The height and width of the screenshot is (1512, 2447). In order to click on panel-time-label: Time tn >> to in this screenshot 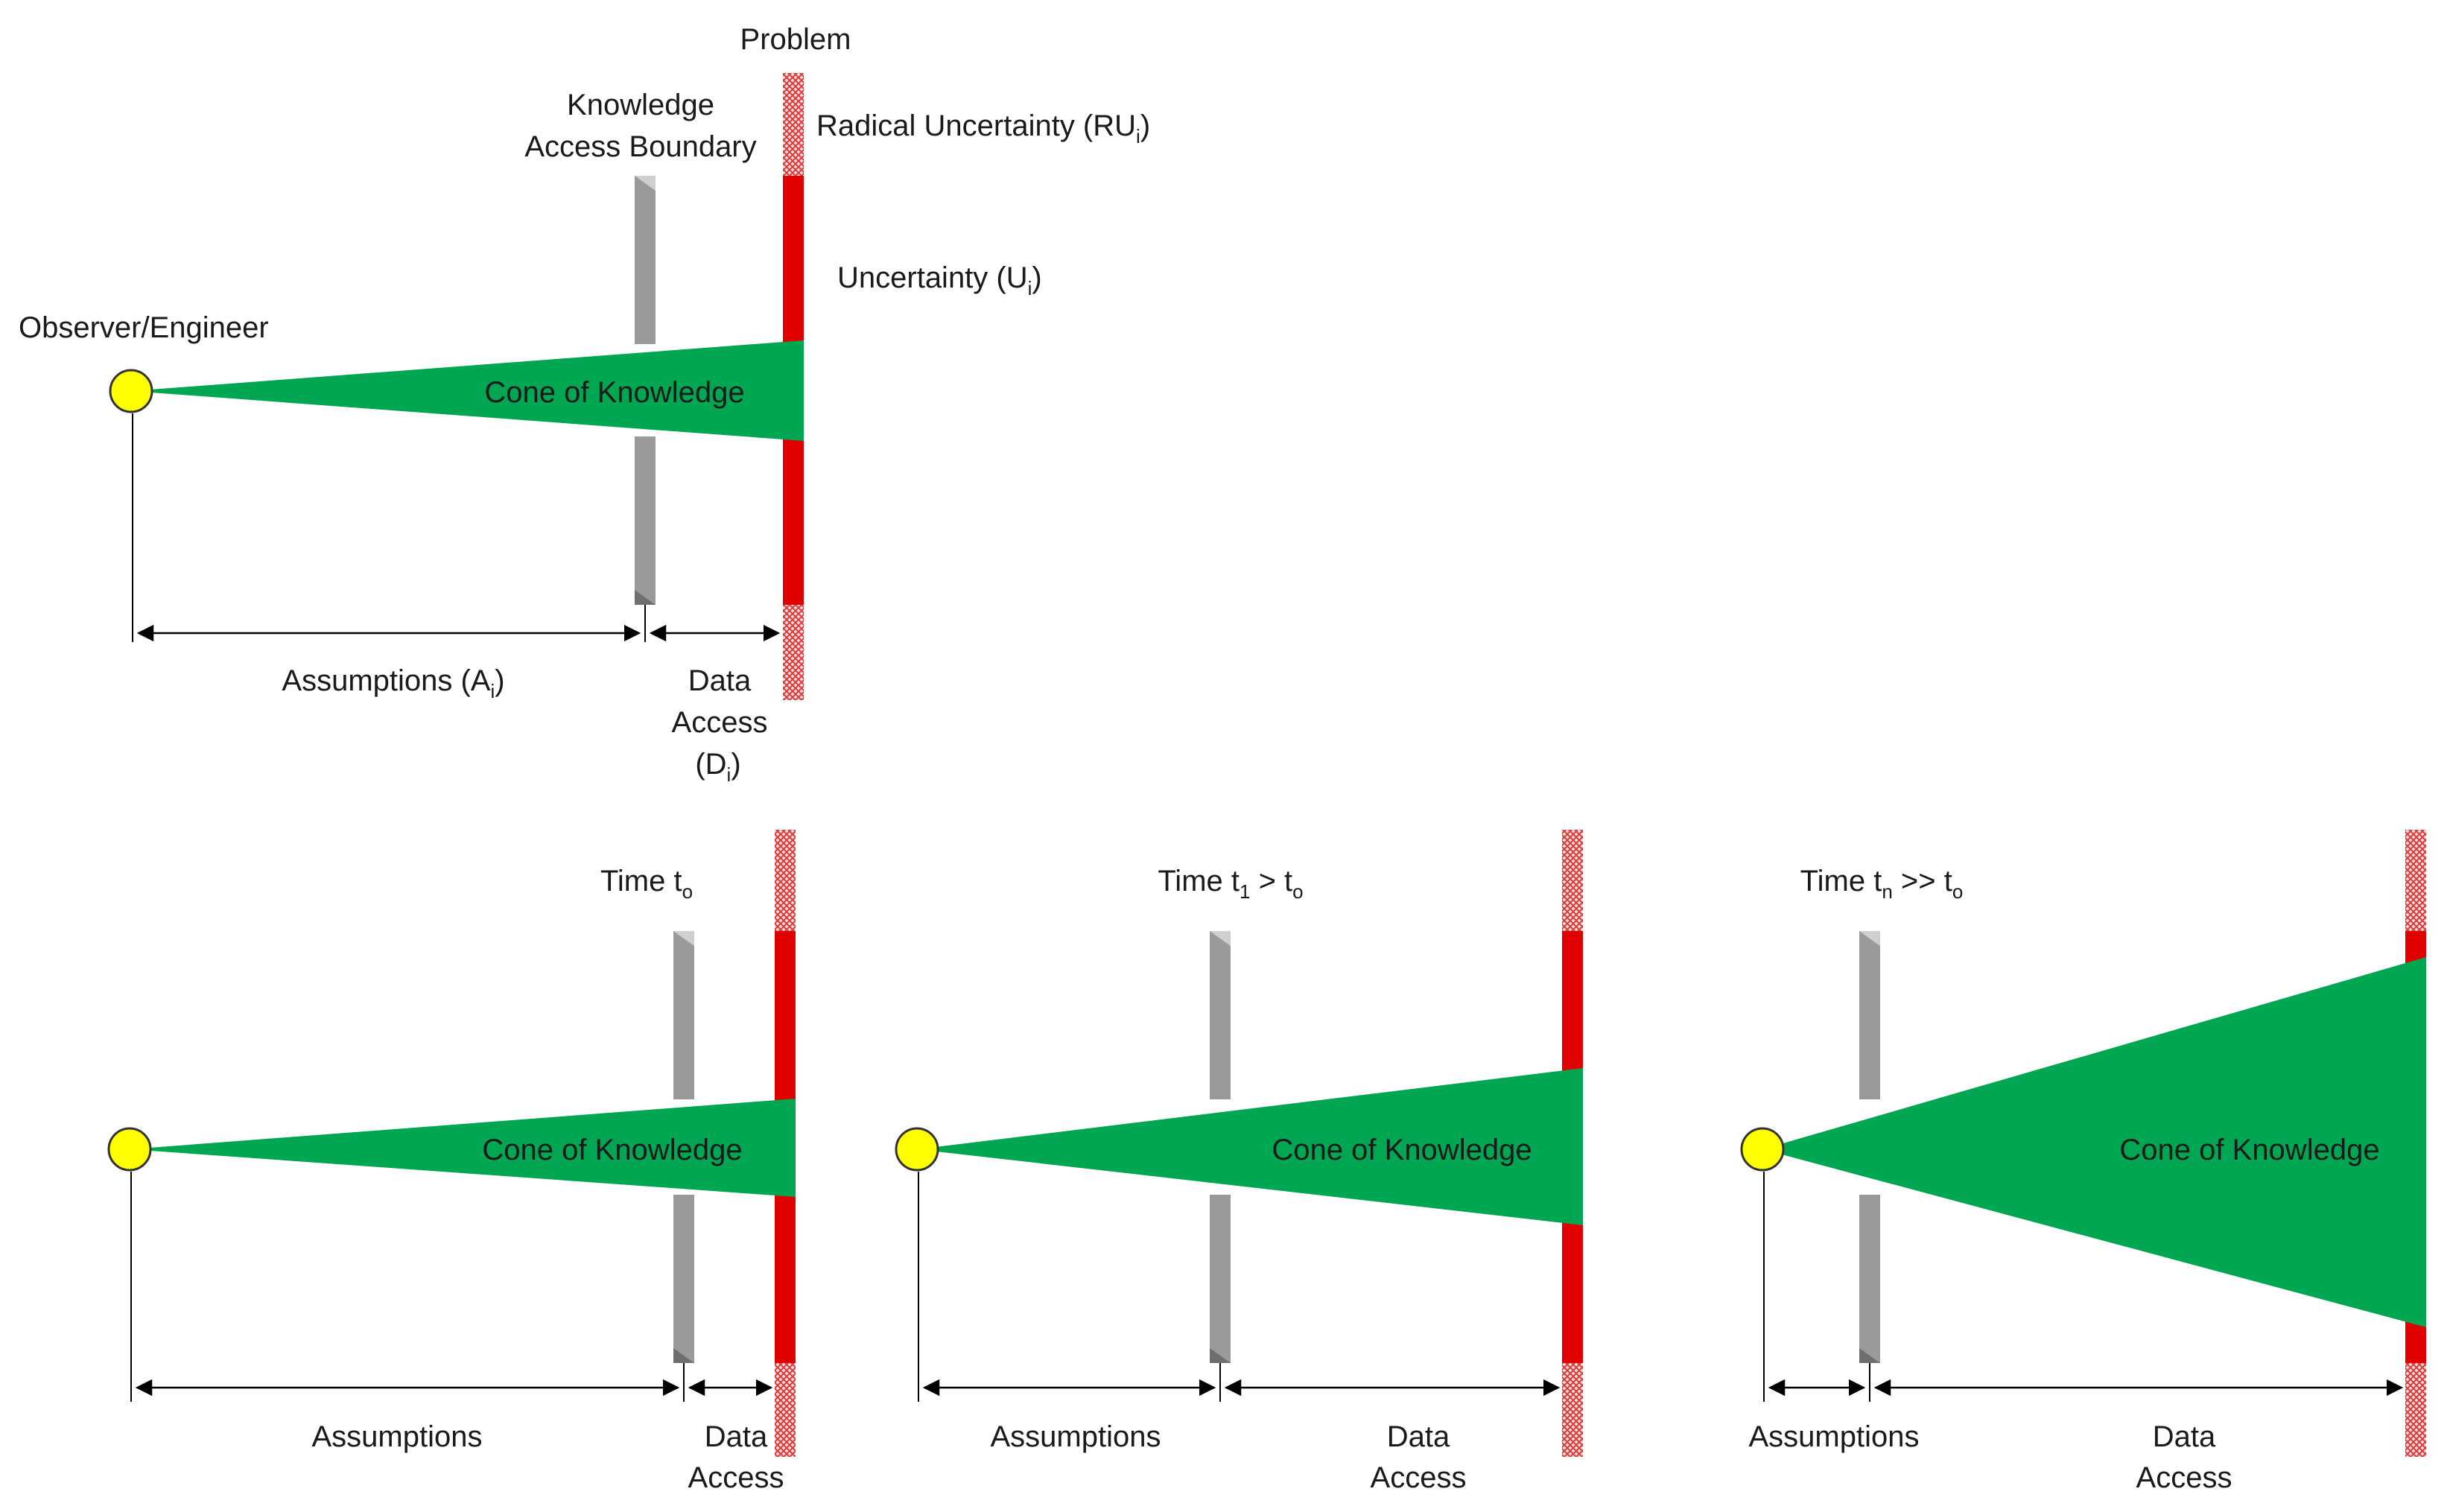, I will do `click(1882, 884)`.